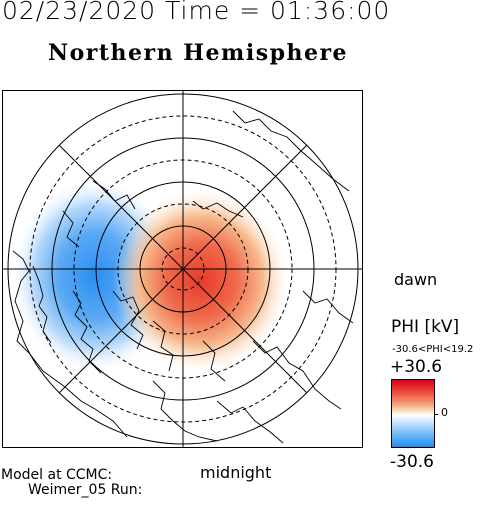 Image resolution: width=484 pixels, height=508 pixels. What do you see at coordinates (416, 367) in the screenshot?
I see `colorbar-max-label: +30.6` at bounding box center [416, 367].